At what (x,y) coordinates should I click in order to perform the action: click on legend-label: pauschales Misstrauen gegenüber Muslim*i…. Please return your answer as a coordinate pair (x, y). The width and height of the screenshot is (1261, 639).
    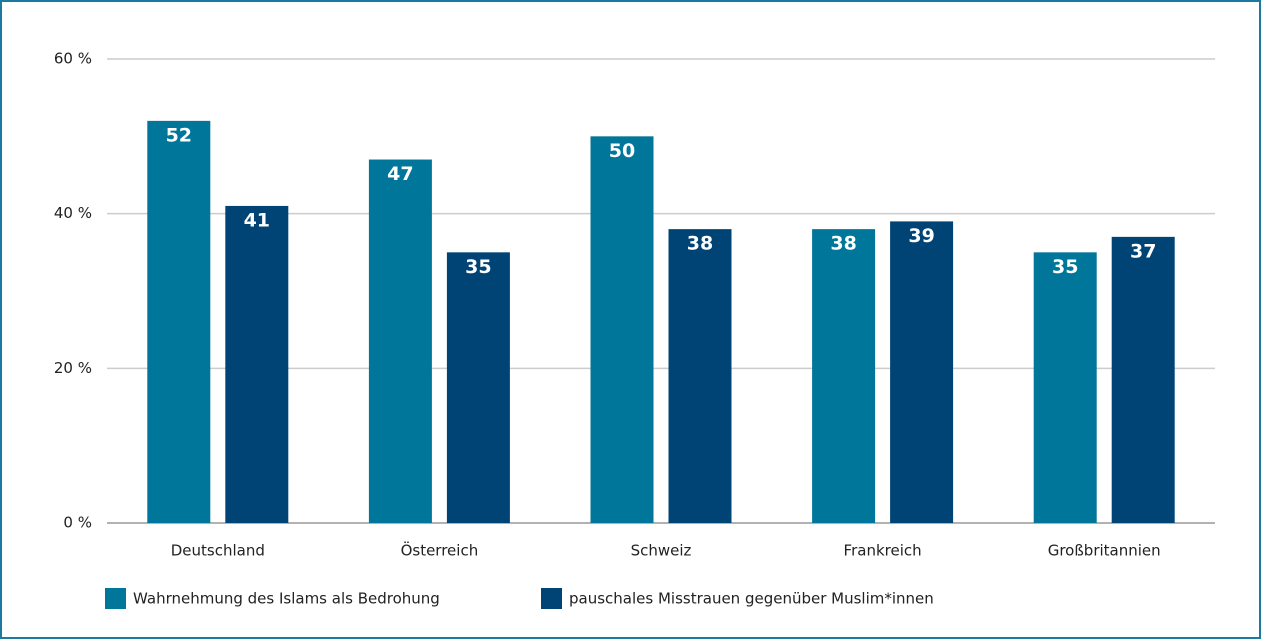
    Looking at the image, I should click on (751, 599).